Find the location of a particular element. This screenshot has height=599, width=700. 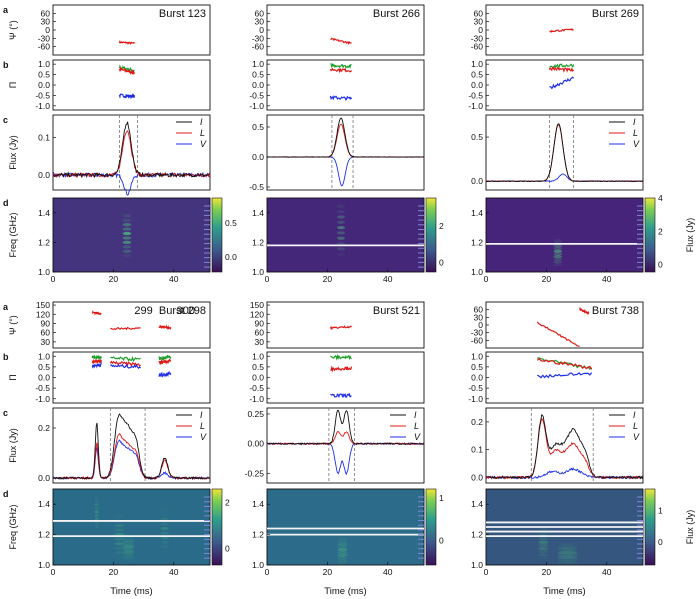

legend-label-V: V is located at coordinates (636, 144).